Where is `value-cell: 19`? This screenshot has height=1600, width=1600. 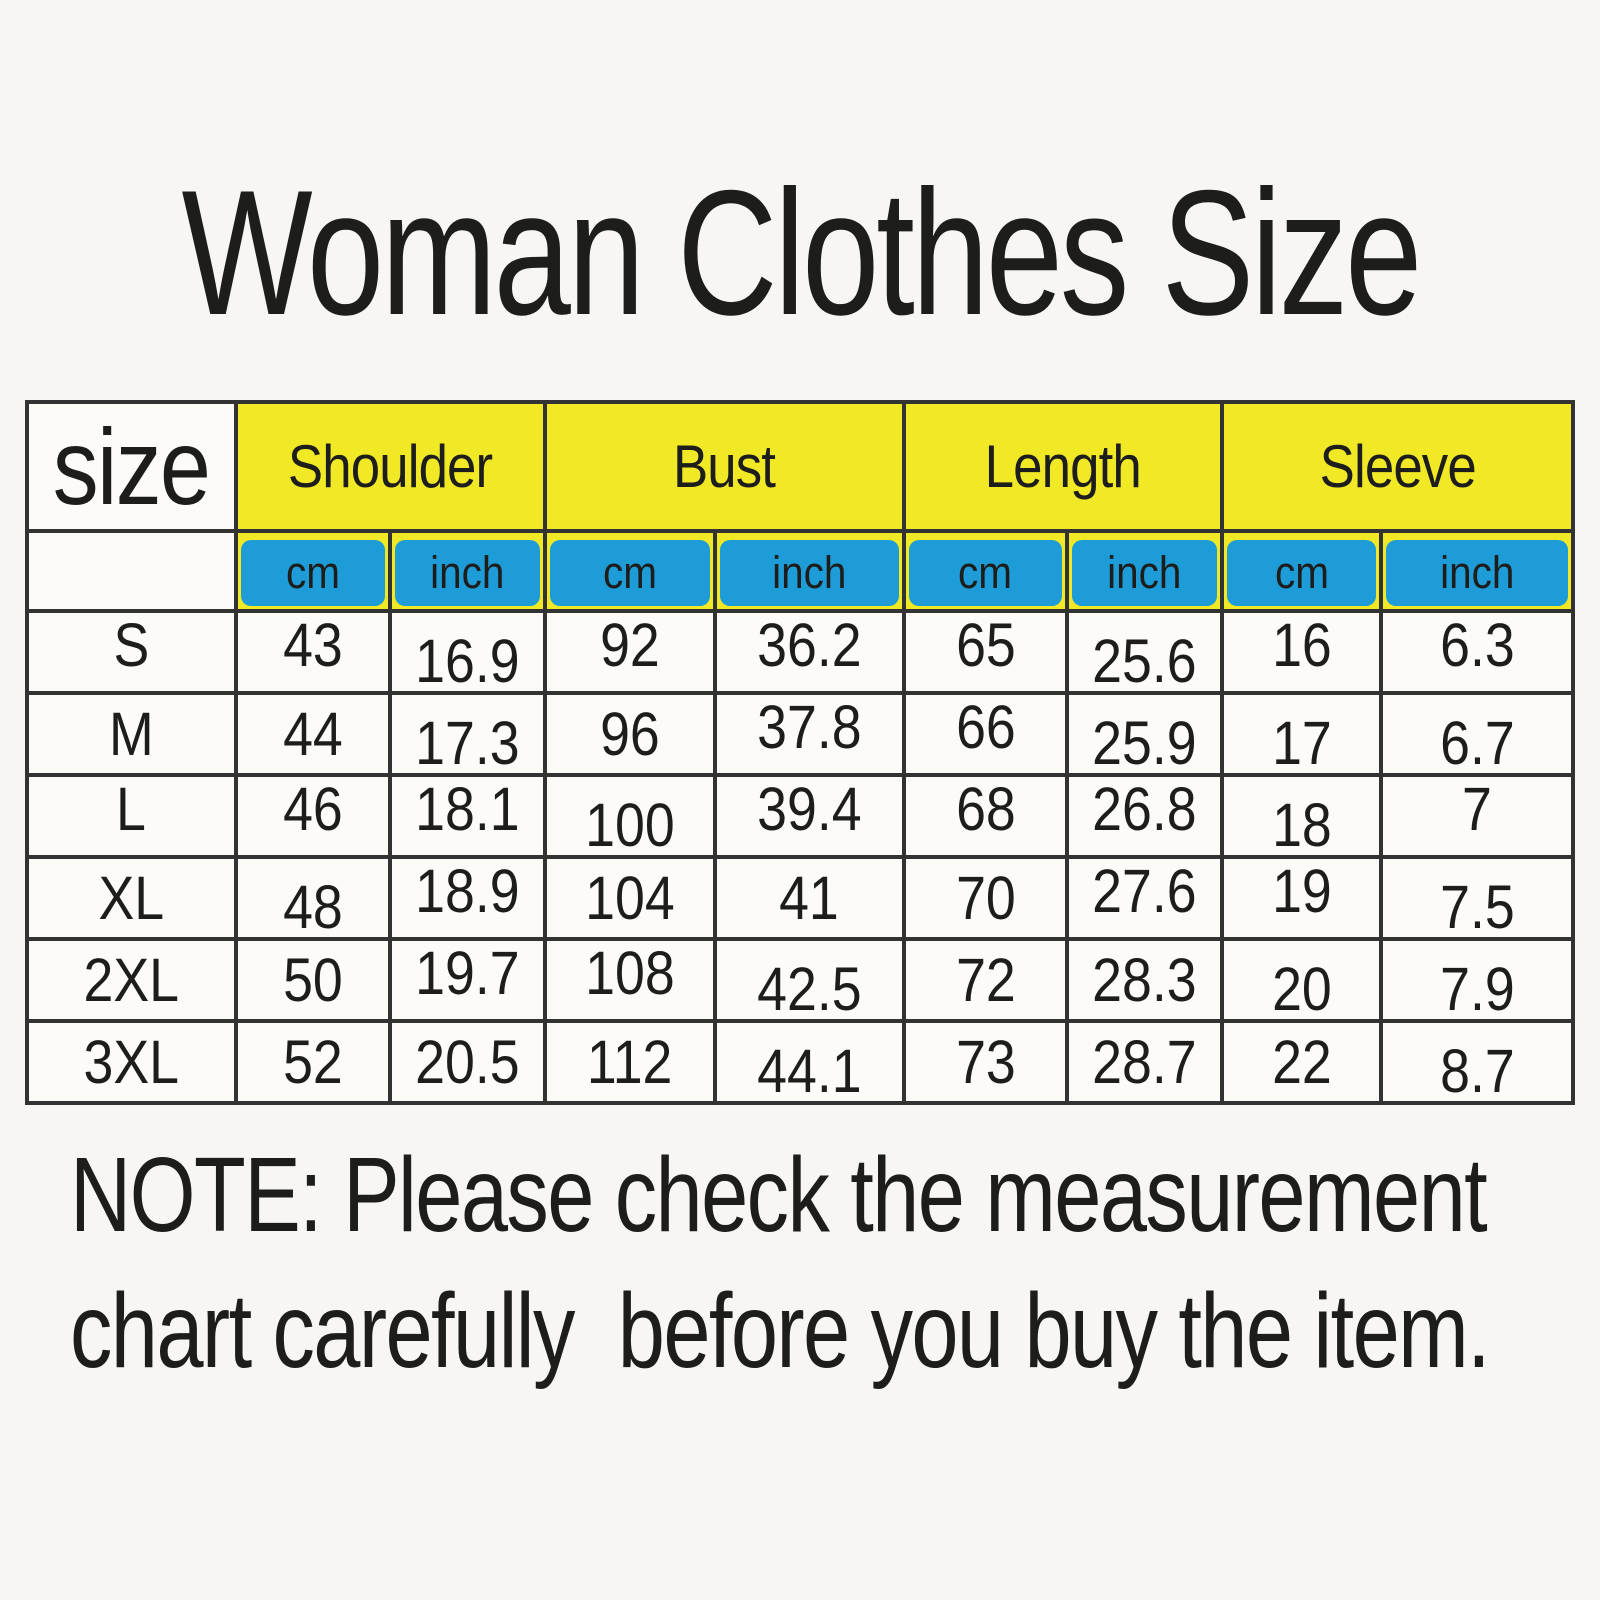 value-cell: 19 is located at coordinates (1302, 898).